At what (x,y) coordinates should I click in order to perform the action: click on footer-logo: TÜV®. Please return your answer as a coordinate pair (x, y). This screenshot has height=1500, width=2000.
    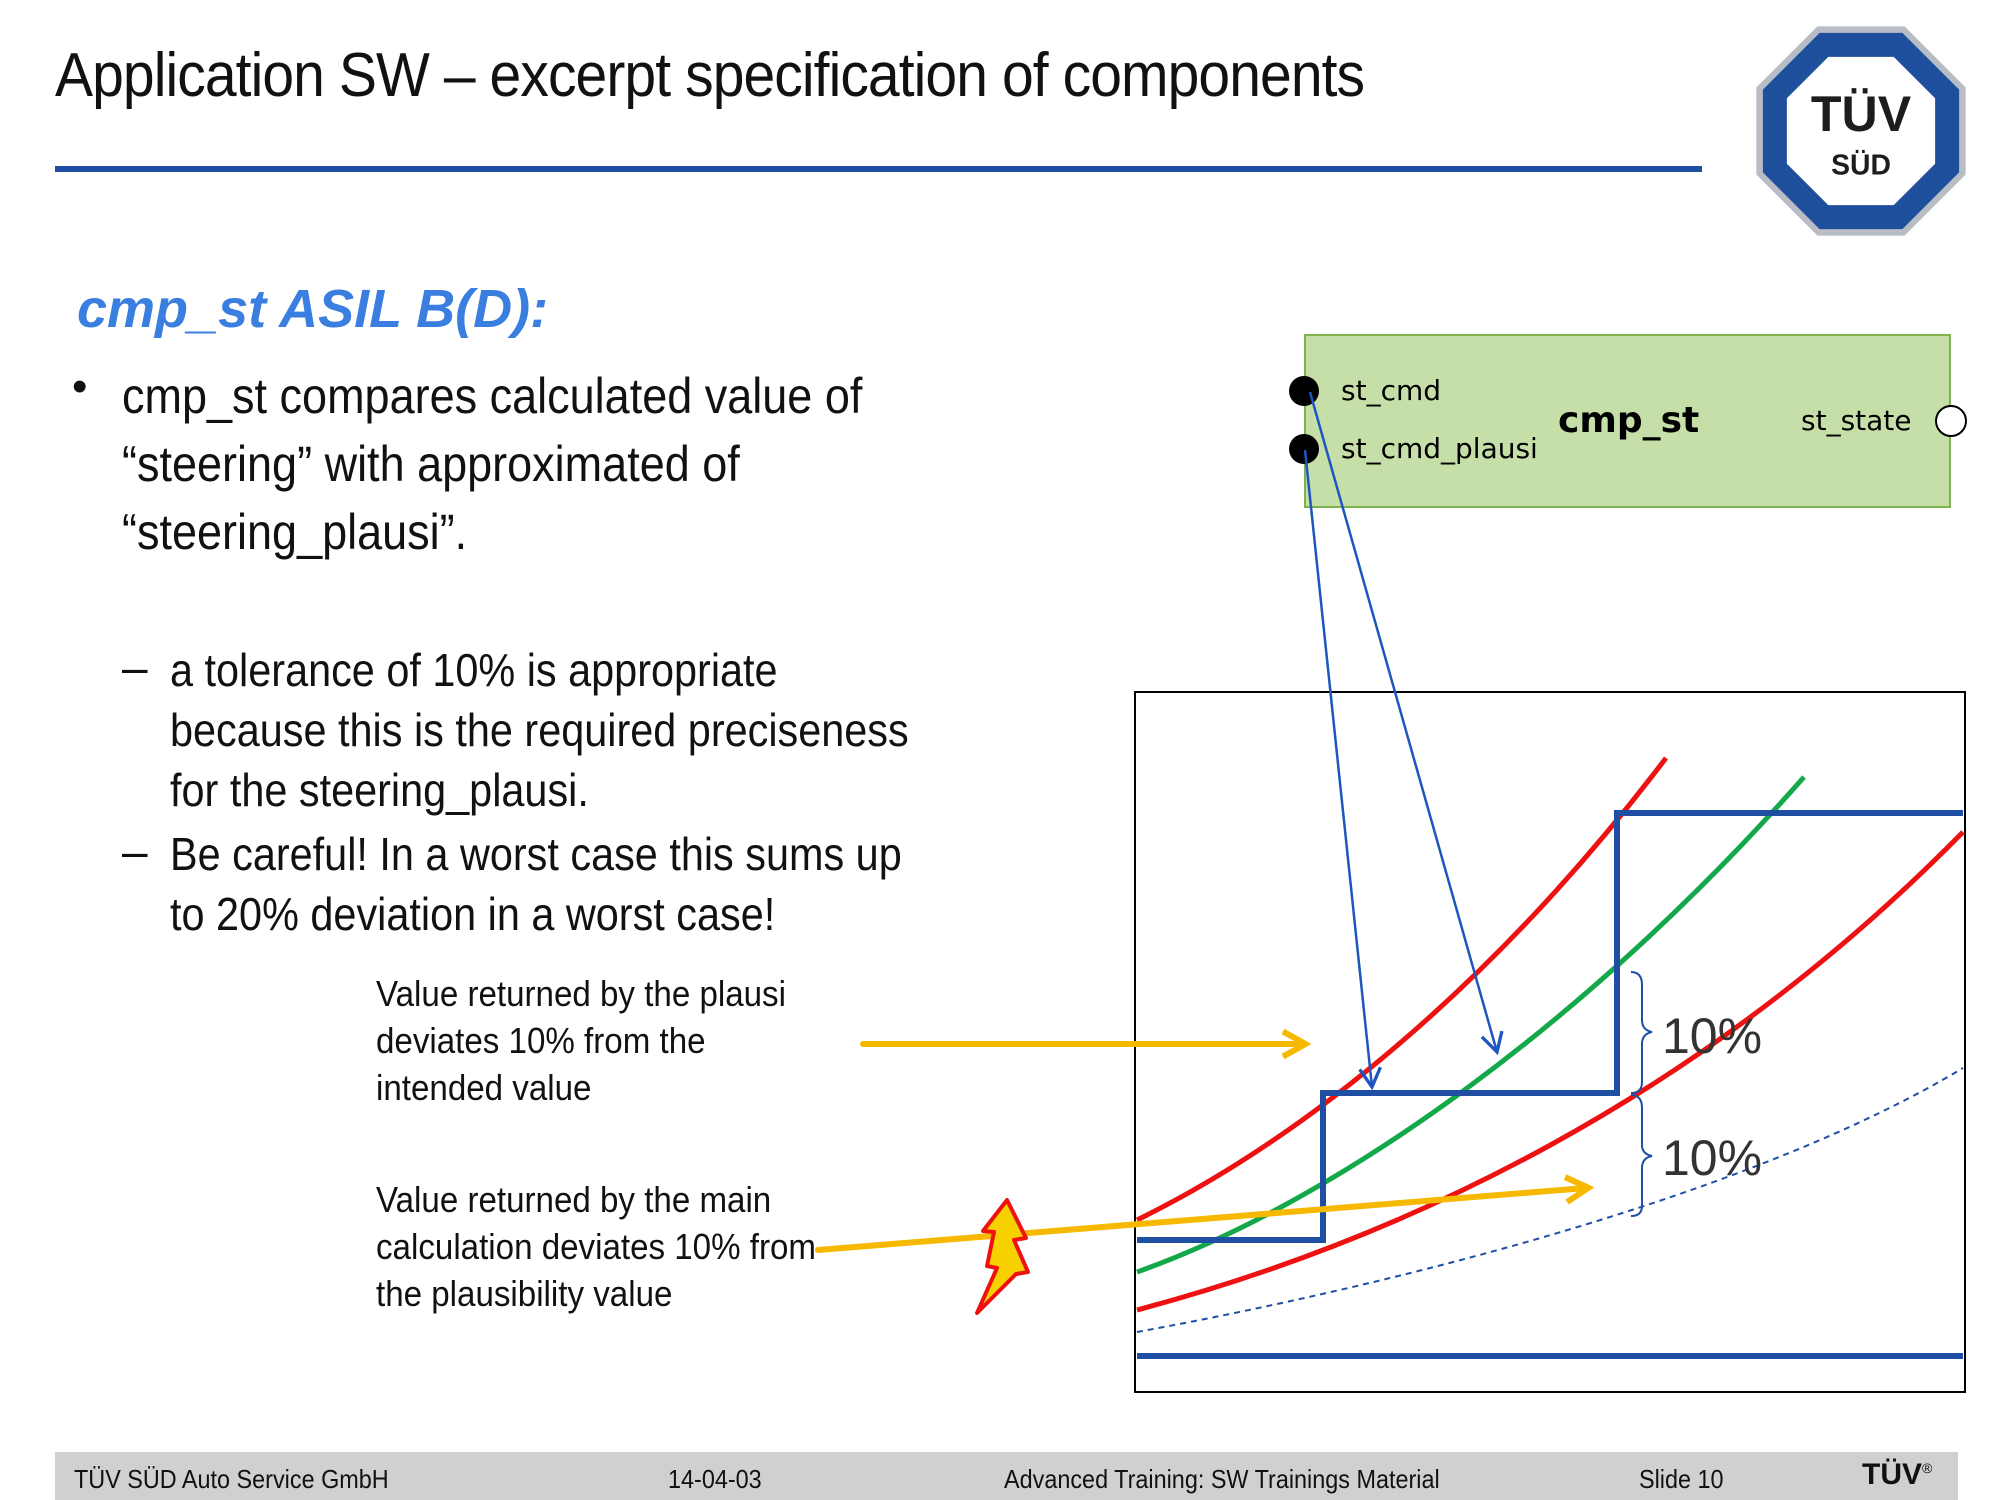
    Looking at the image, I should click on (1897, 1475).